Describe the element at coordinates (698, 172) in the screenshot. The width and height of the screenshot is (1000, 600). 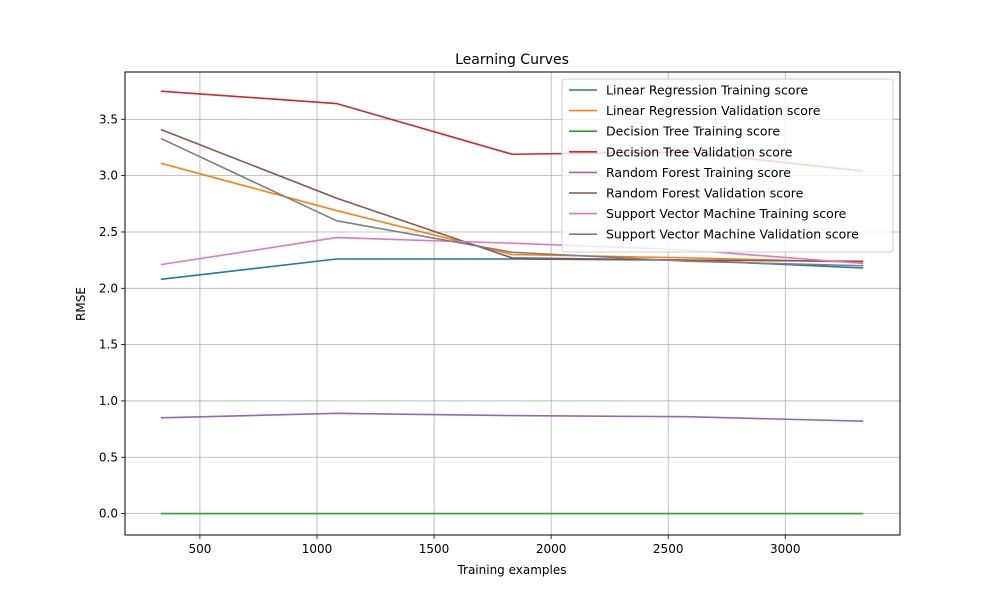
I see `legend-label-4: Random Forest Training score` at that location.